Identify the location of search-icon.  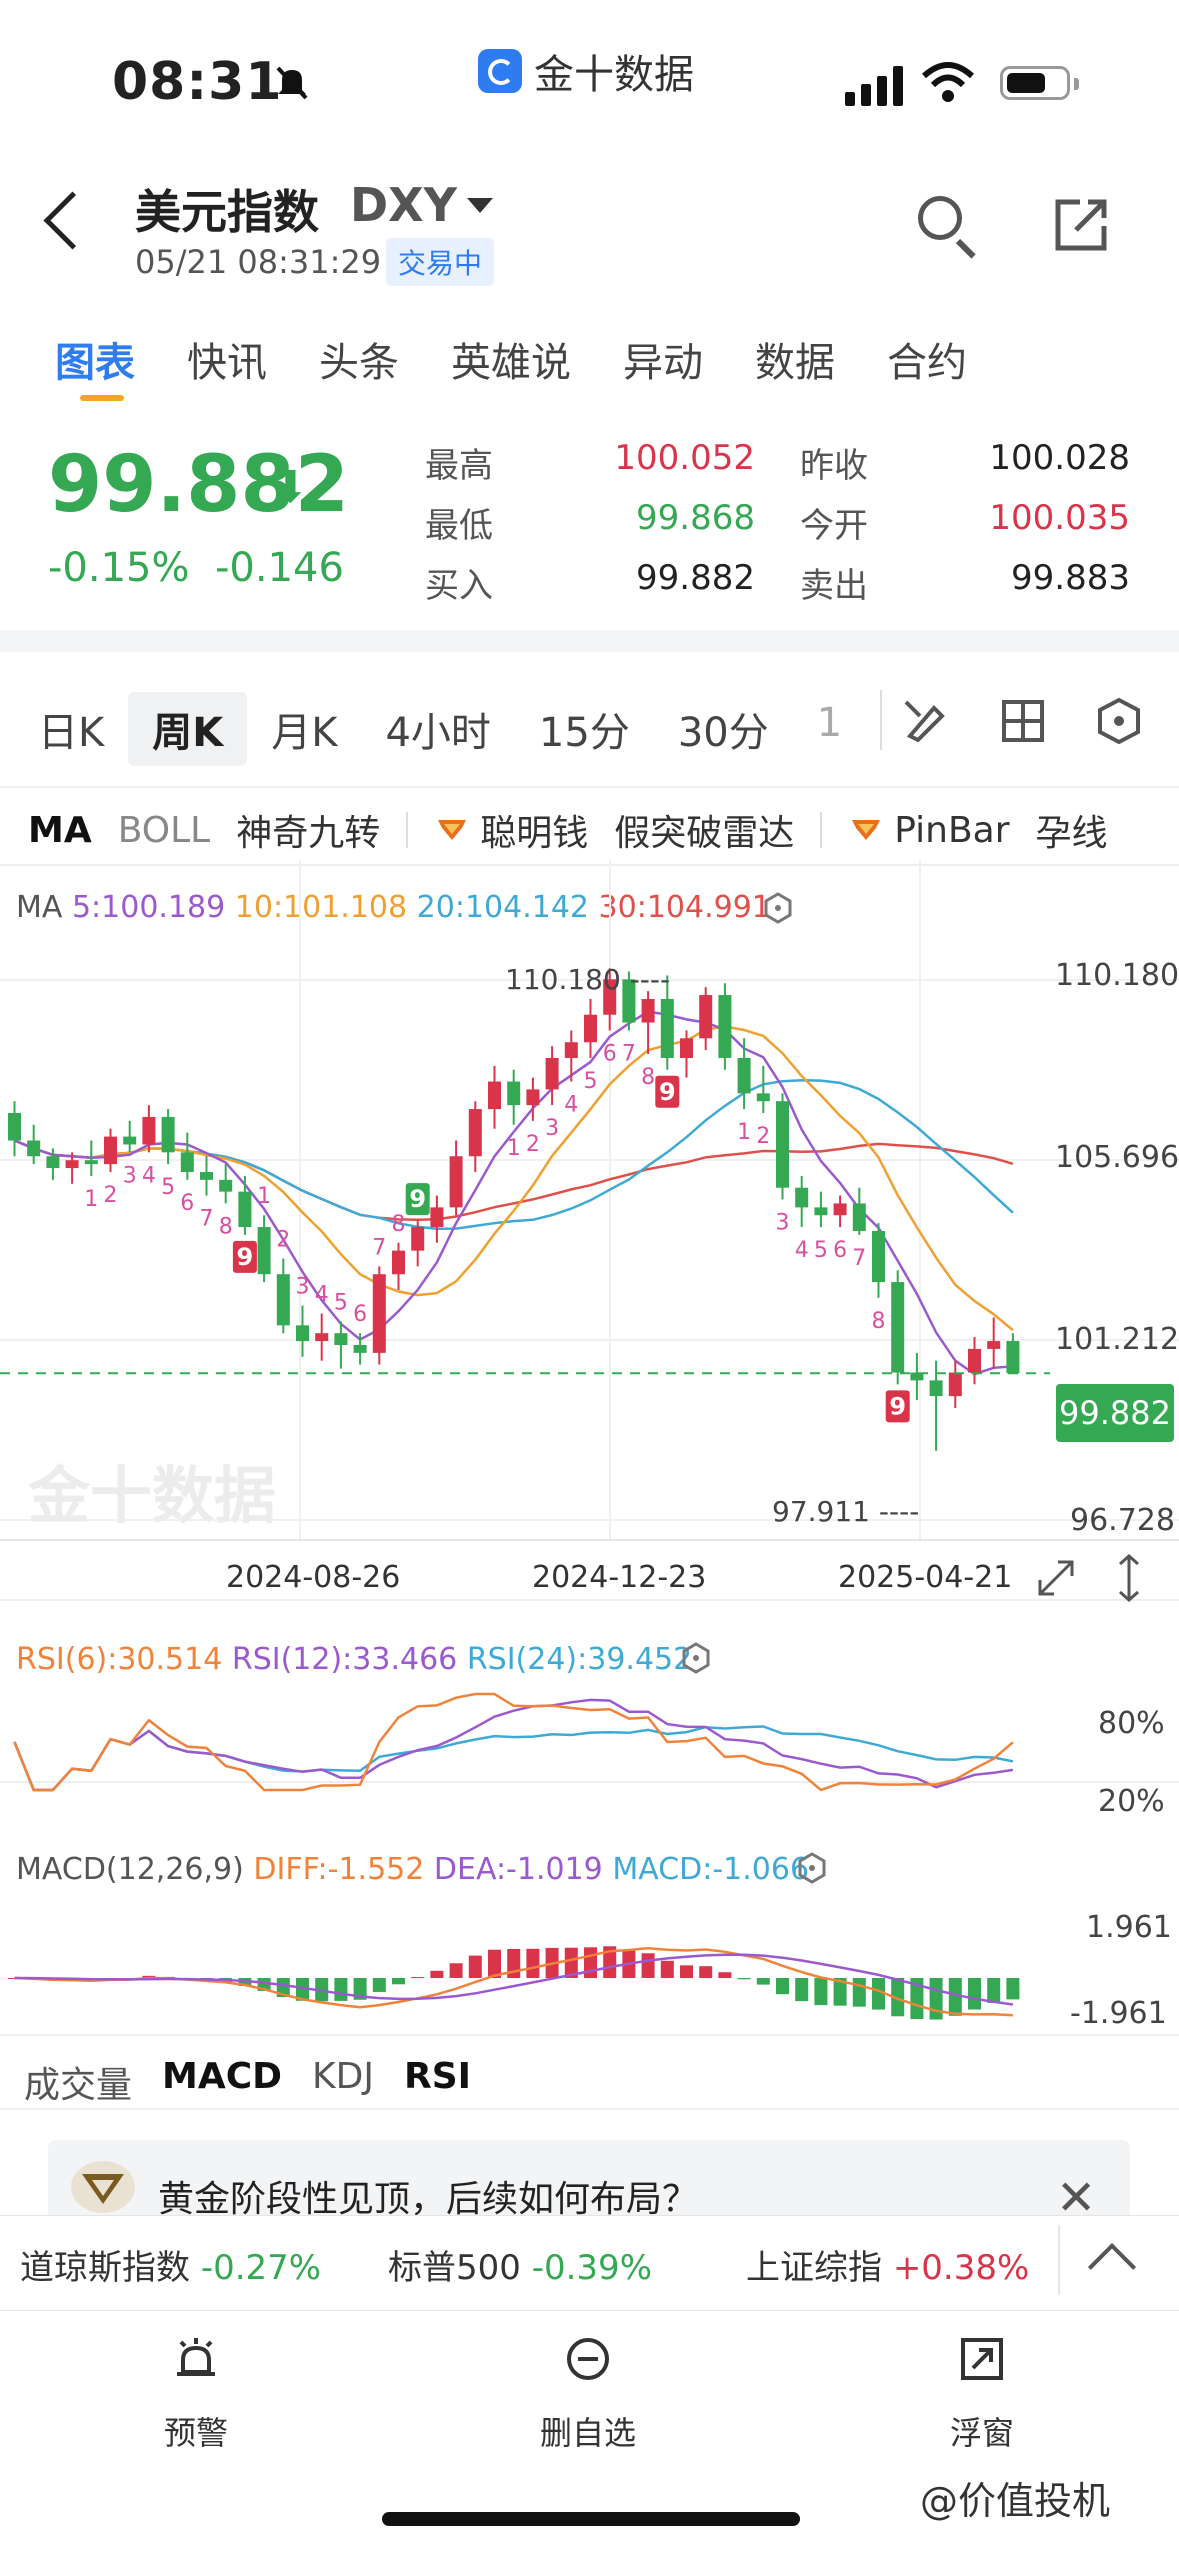
(940, 218).